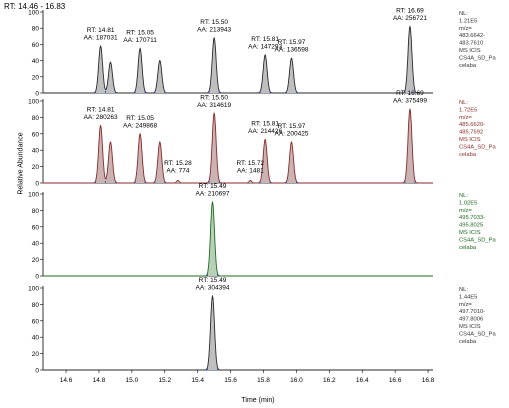 The width and height of the screenshot is (509, 408). What do you see at coordinates (101, 117) in the screenshot?
I see `peak-annotation: AA: 280263` at bounding box center [101, 117].